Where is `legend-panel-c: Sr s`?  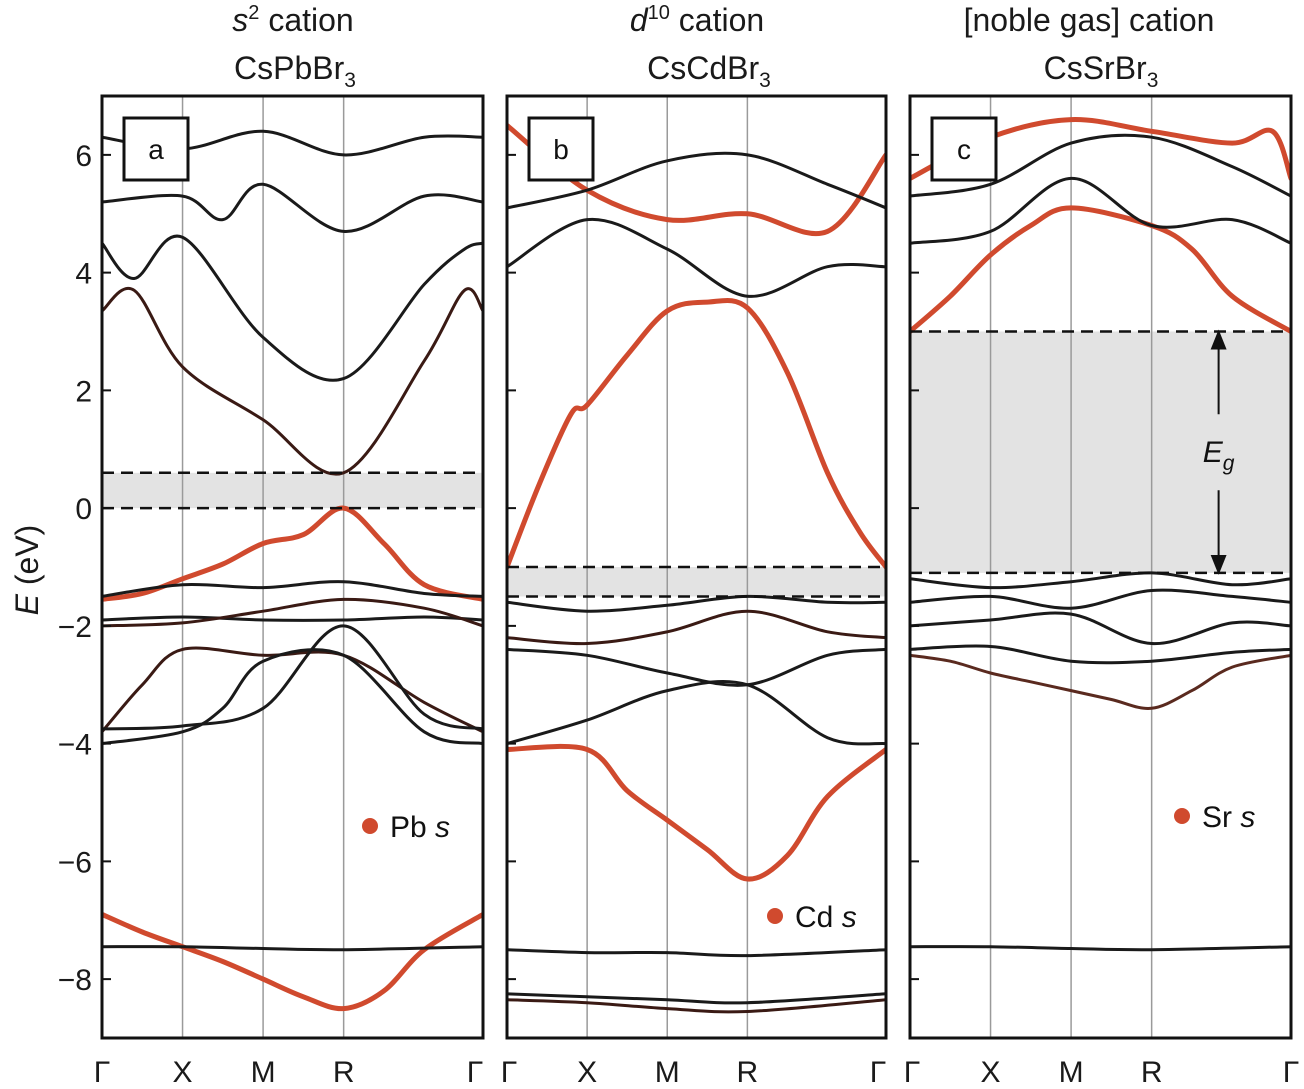 legend-panel-c: Sr s is located at coordinates (1214, 817).